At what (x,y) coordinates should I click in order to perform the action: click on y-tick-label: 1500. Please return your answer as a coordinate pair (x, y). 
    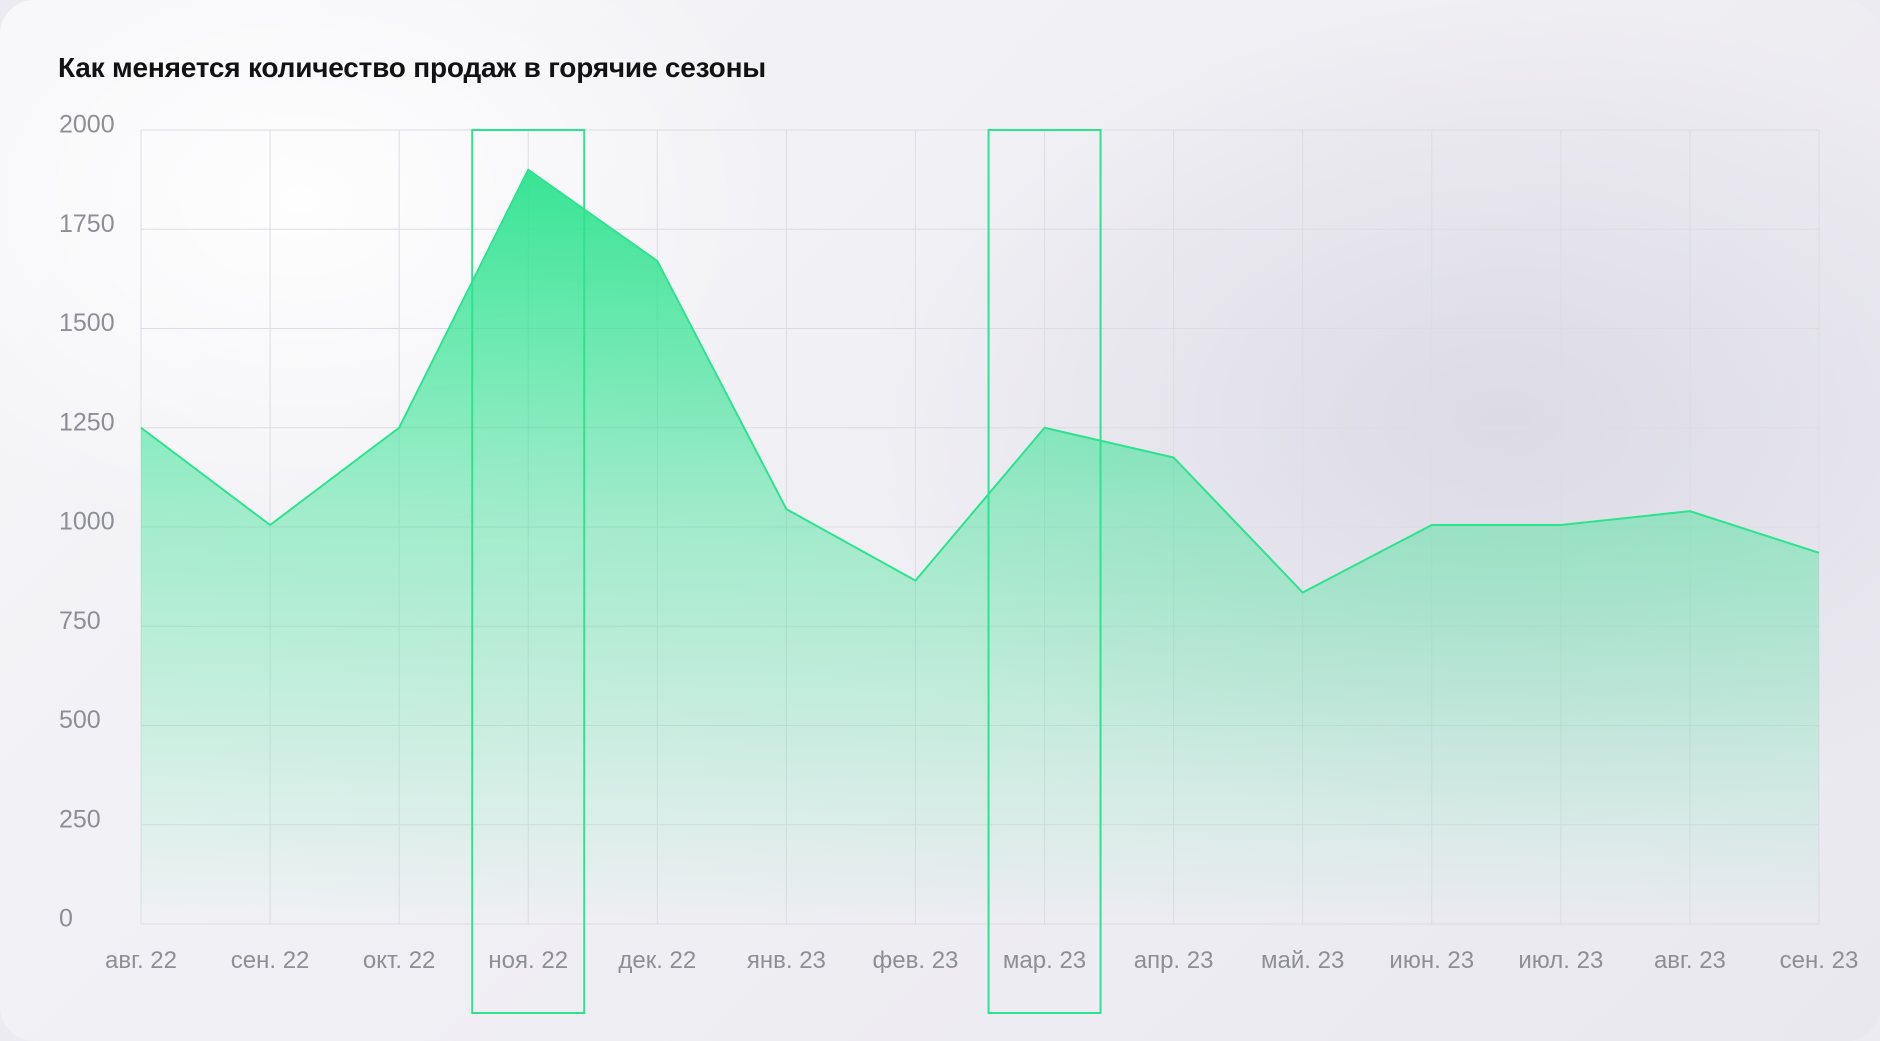
    Looking at the image, I should click on (87, 323).